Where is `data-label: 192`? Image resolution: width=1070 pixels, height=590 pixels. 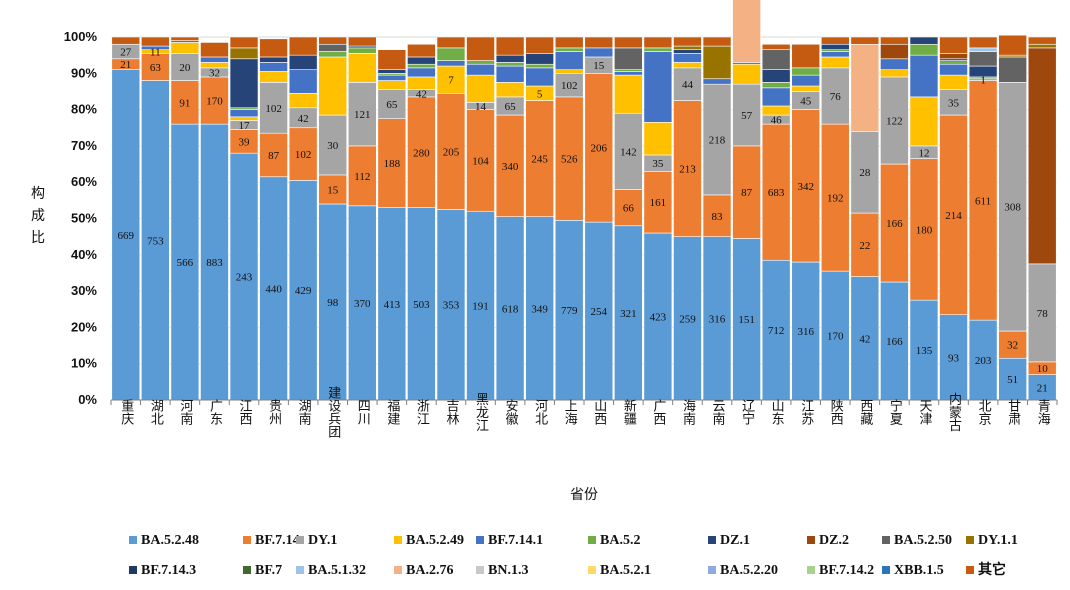
data-label: 192 is located at coordinates (835, 199).